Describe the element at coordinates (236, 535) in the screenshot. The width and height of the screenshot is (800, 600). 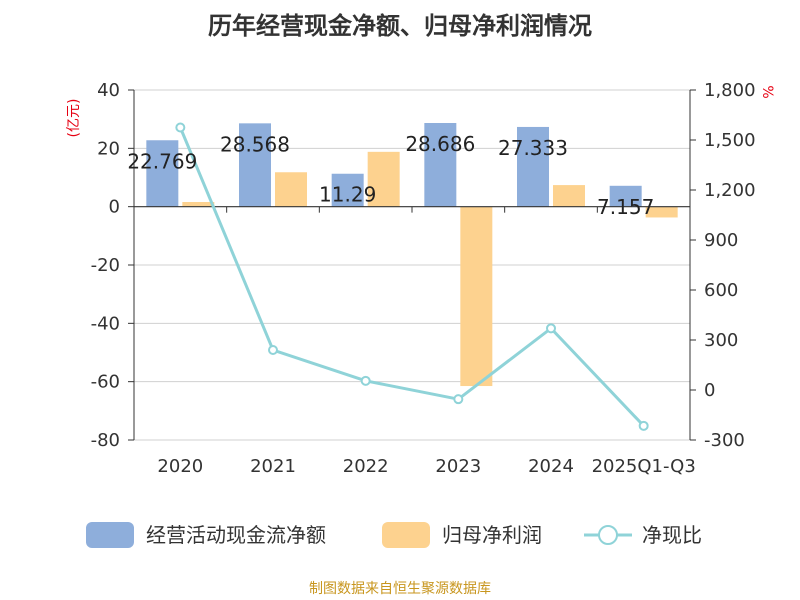
I see `legend-label-cash-flow: 经营活动现金流净额` at that location.